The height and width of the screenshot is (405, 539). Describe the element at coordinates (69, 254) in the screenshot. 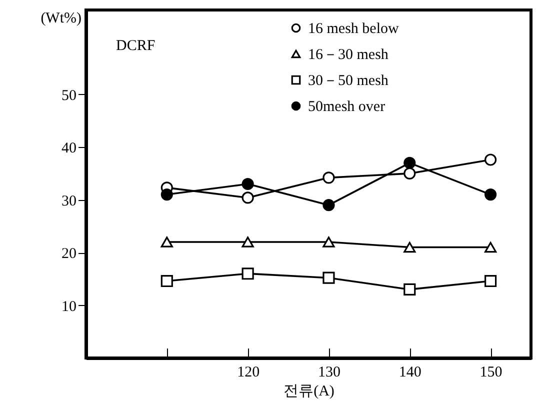

I see `y-tick-label: 20` at that location.